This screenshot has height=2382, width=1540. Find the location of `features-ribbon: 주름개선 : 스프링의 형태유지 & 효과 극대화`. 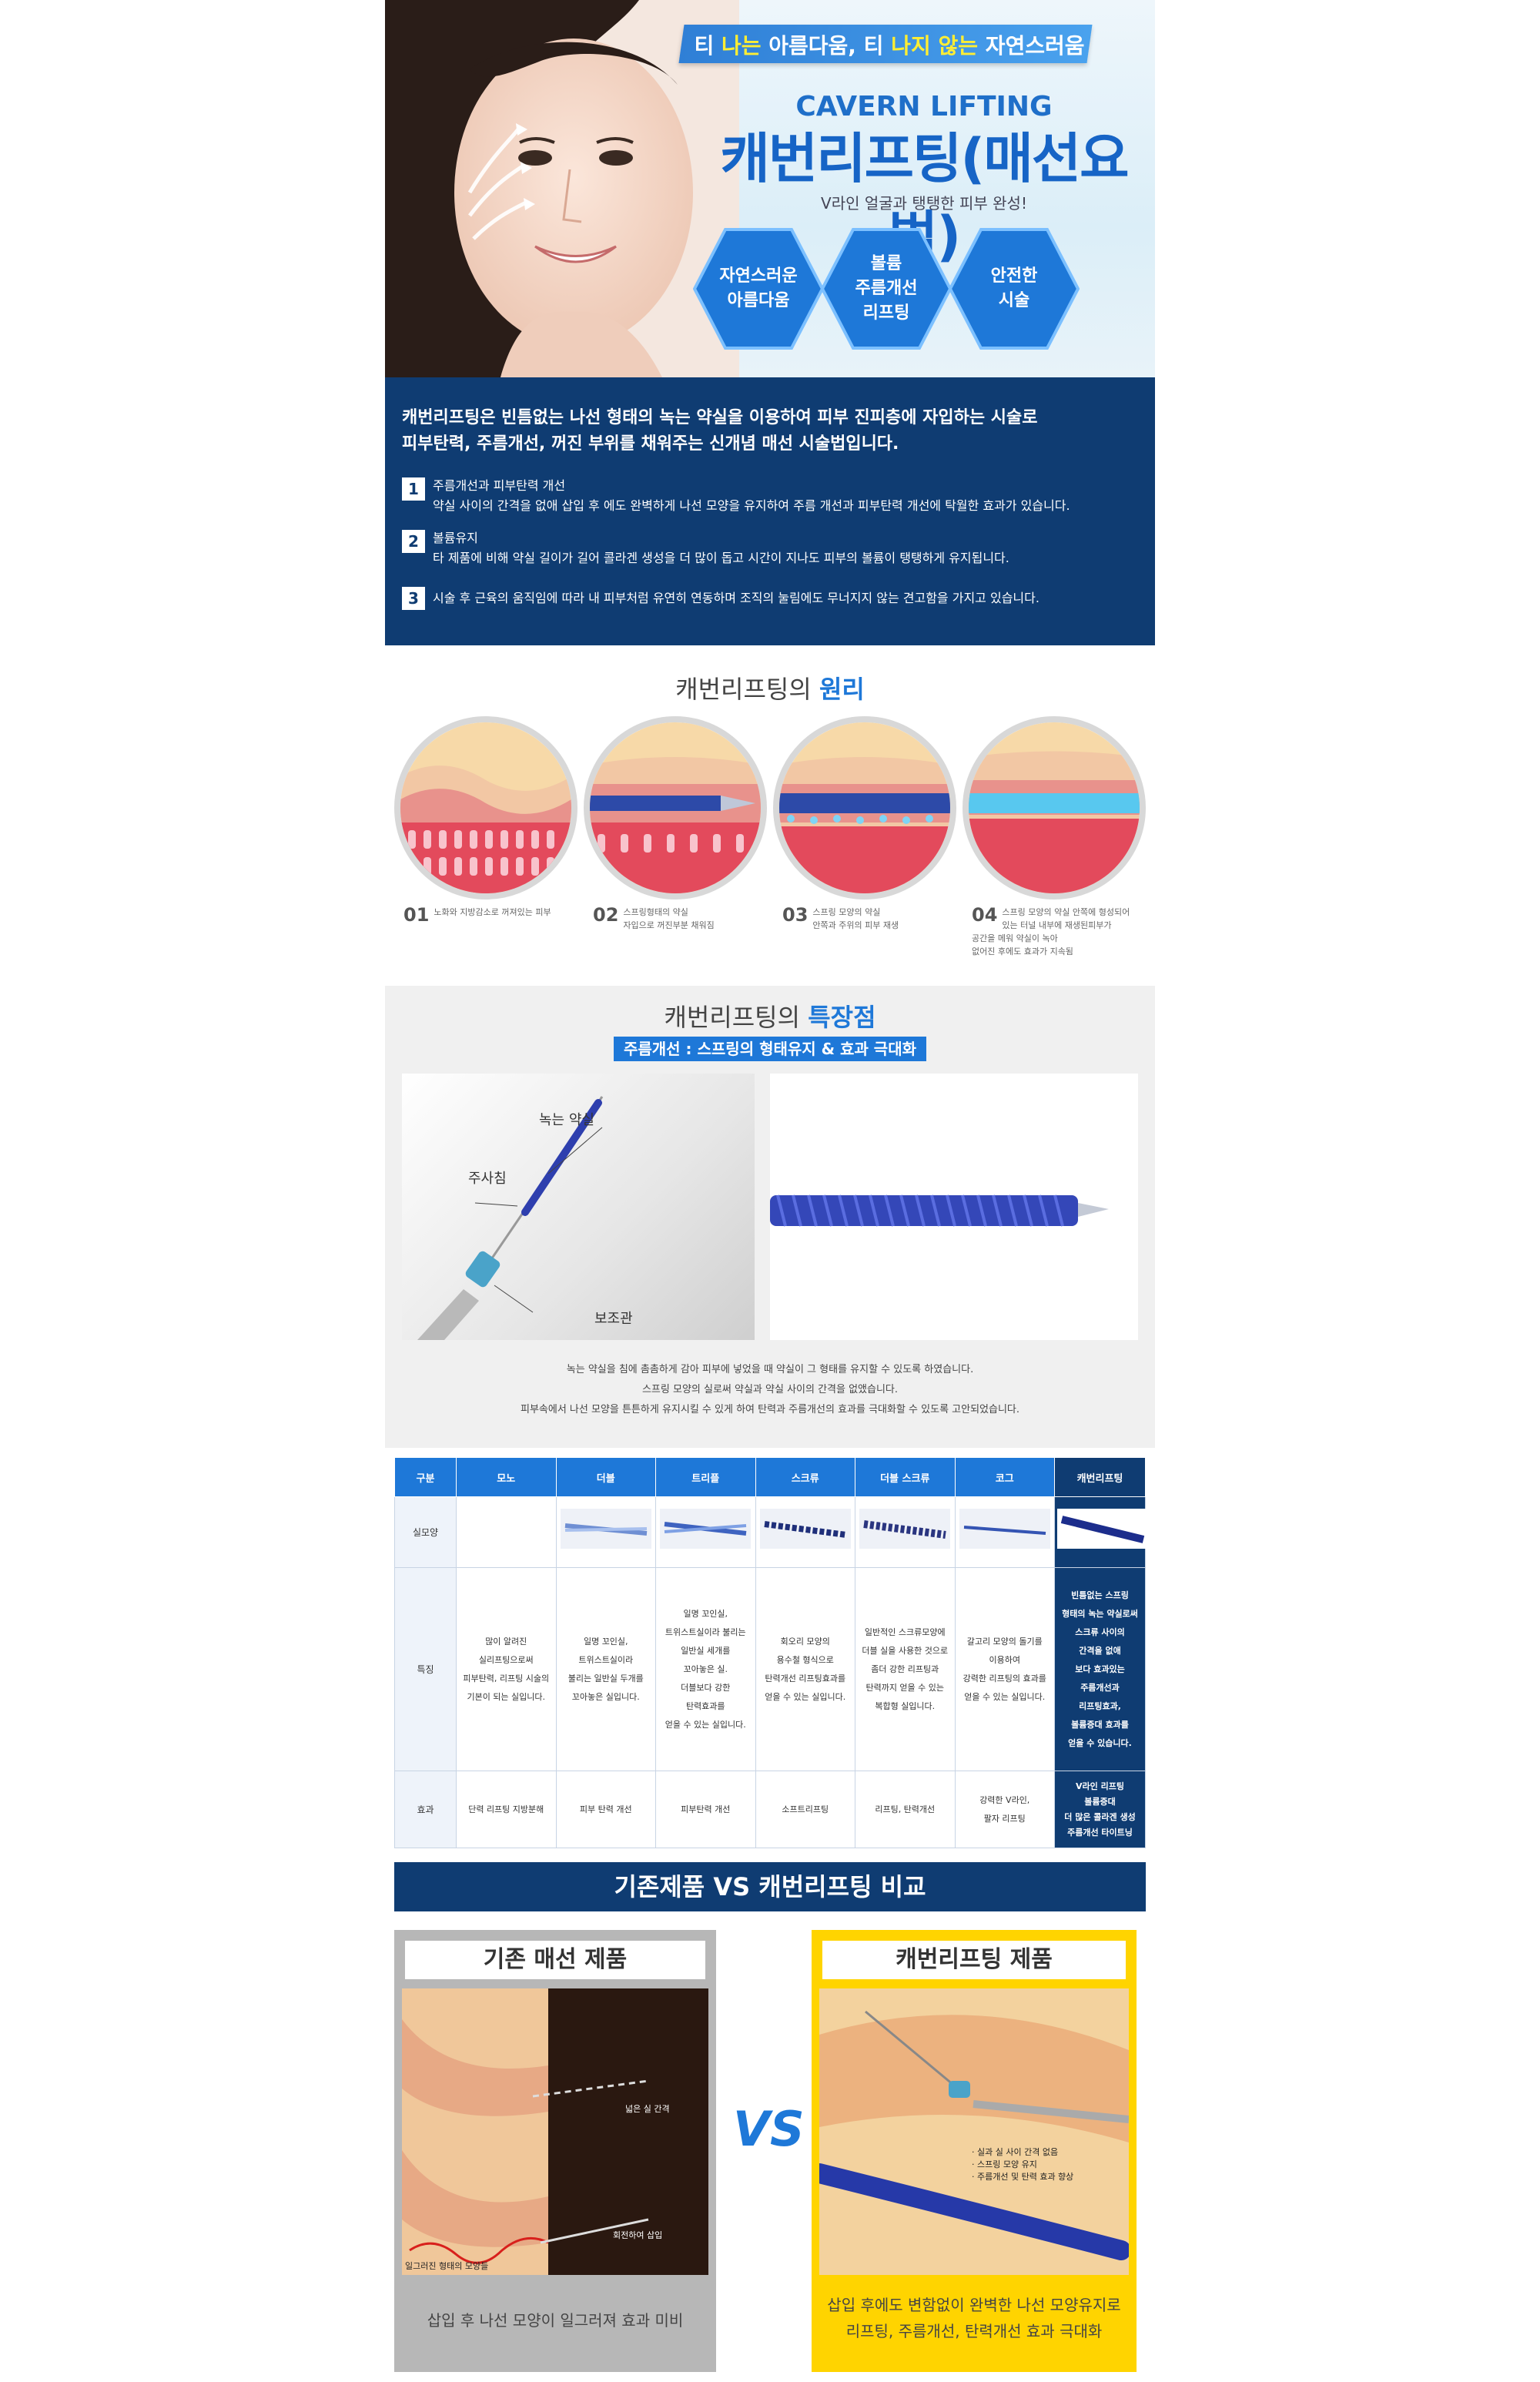

features-ribbon: 주름개선 : 스프링의 형태유지 & 효과 극대화 is located at coordinates (770, 1049).